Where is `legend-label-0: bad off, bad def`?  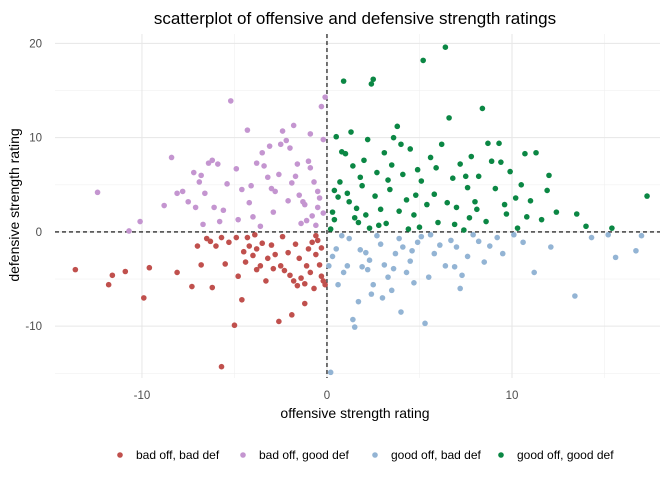
legend-label-0: bad off, bad def is located at coordinates (178, 455).